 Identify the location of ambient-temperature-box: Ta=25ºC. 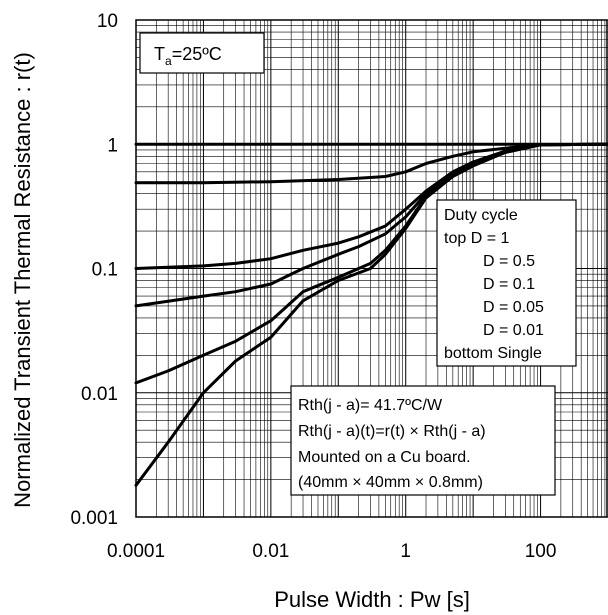
(202, 53).